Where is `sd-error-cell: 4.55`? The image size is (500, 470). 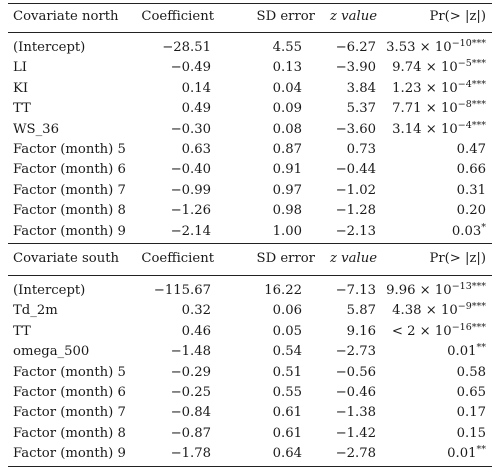 sd-error-cell: 4.55 is located at coordinates (287, 47).